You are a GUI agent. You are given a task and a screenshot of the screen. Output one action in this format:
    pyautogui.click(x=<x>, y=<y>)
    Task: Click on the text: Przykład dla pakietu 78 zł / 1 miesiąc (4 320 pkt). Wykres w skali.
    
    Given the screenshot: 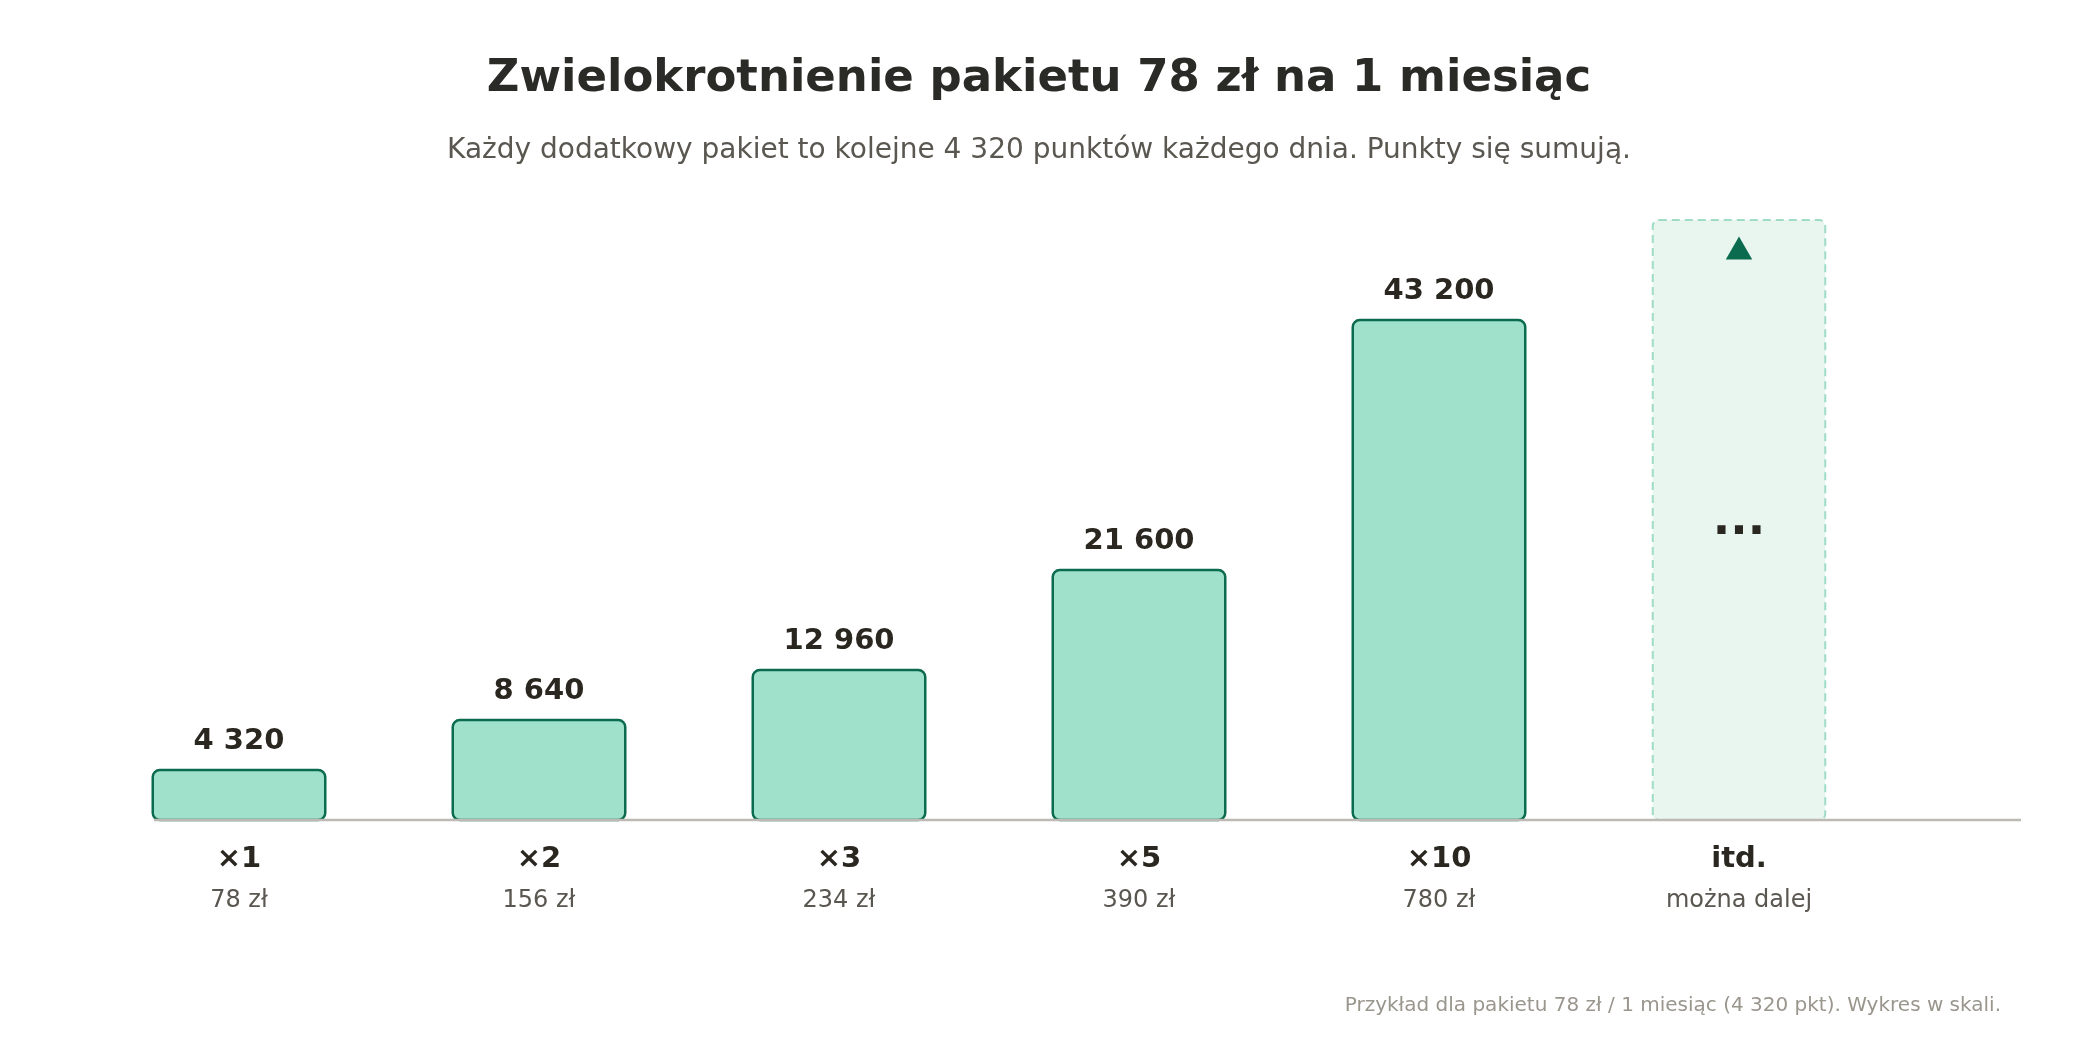 What is the action you would take?
    pyautogui.click(x=1672, y=1004)
    